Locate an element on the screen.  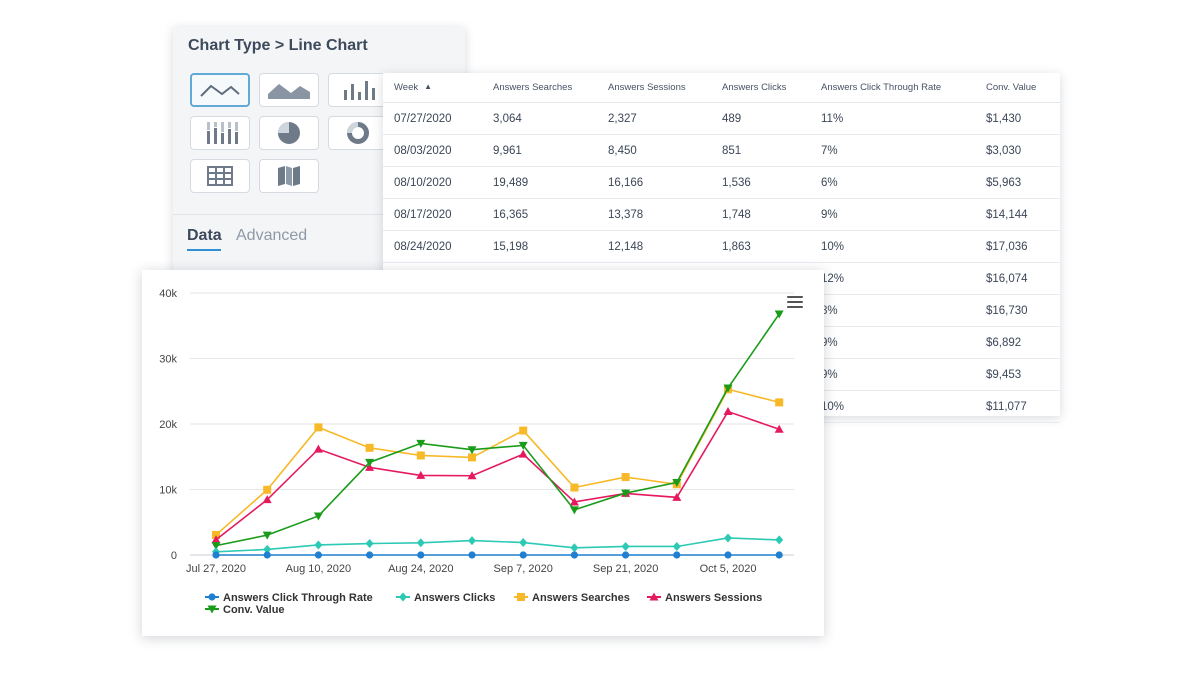
table-cell: 19,489 is located at coordinates (539, 182).